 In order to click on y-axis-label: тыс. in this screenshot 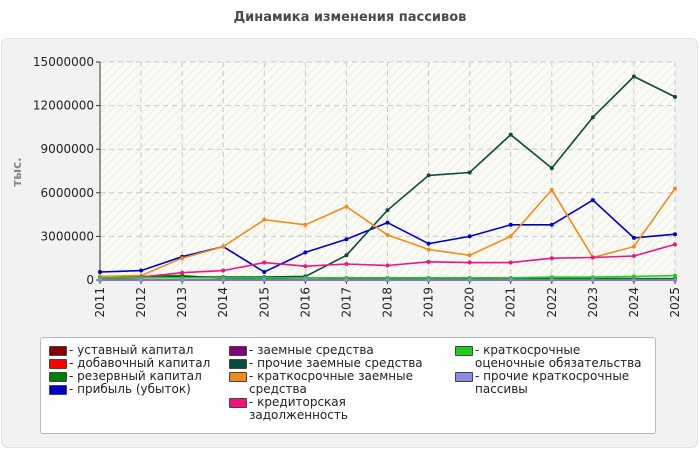, I will do `click(17, 171)`.